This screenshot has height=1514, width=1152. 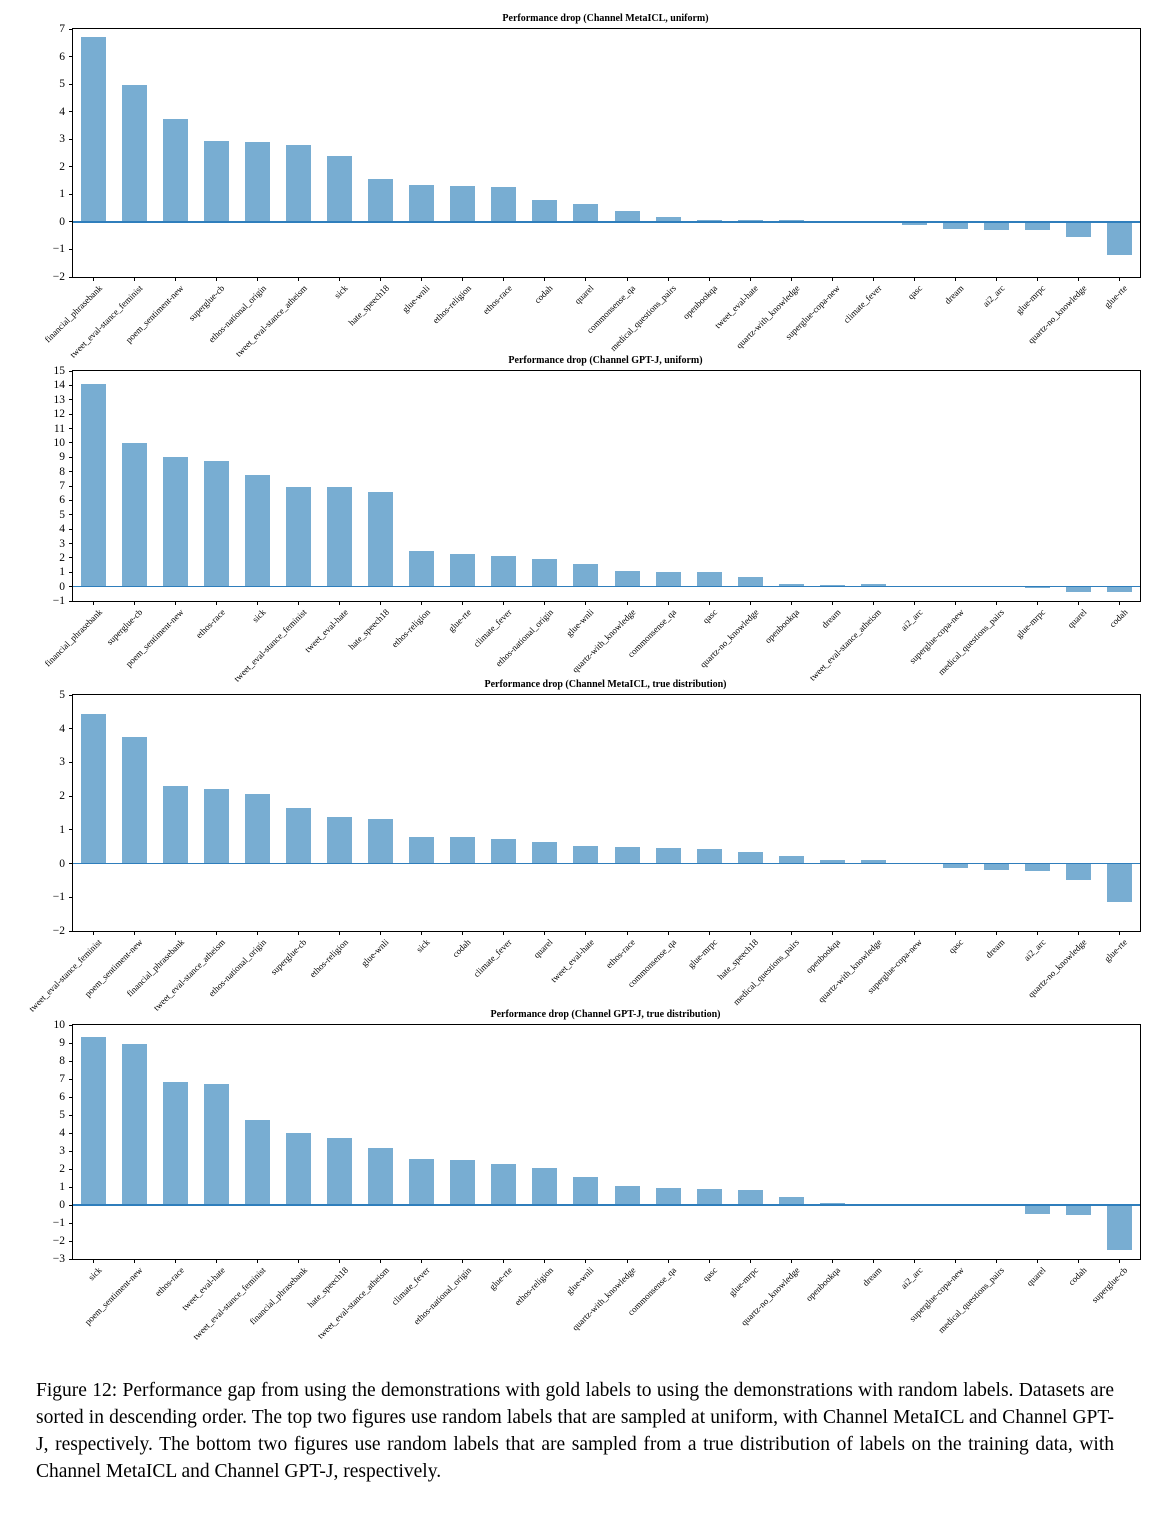 I want to click on x-tick-label: openbookqa, so click(x=782, y=626).